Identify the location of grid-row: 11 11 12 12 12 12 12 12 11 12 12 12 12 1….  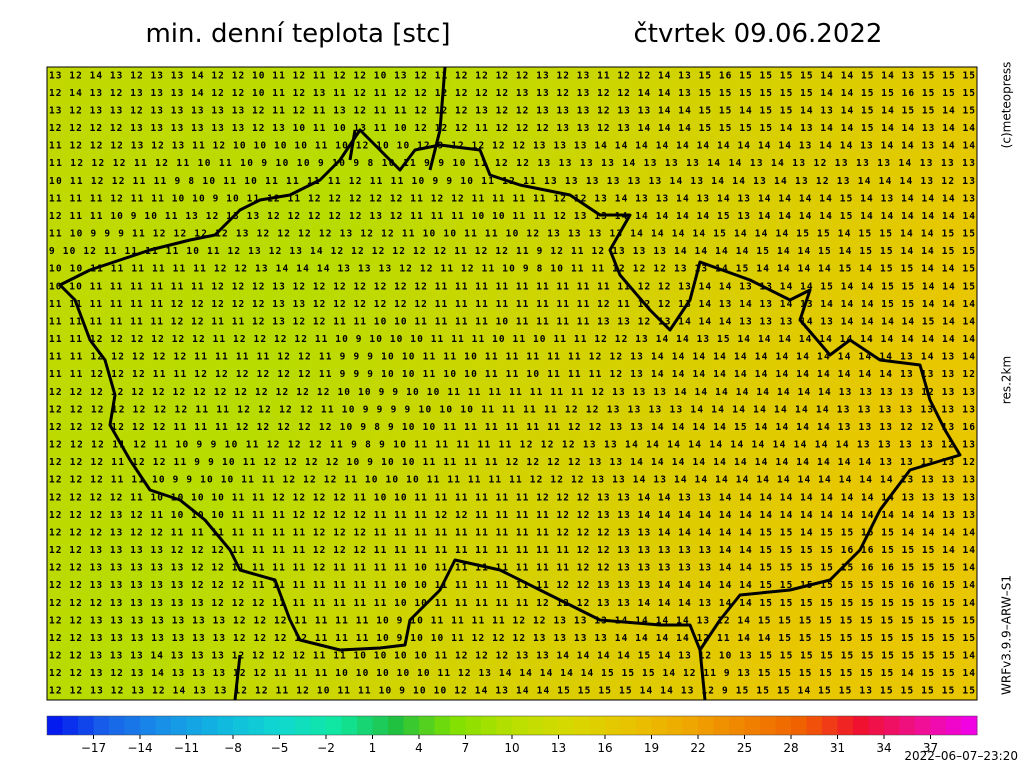
(512, 339).